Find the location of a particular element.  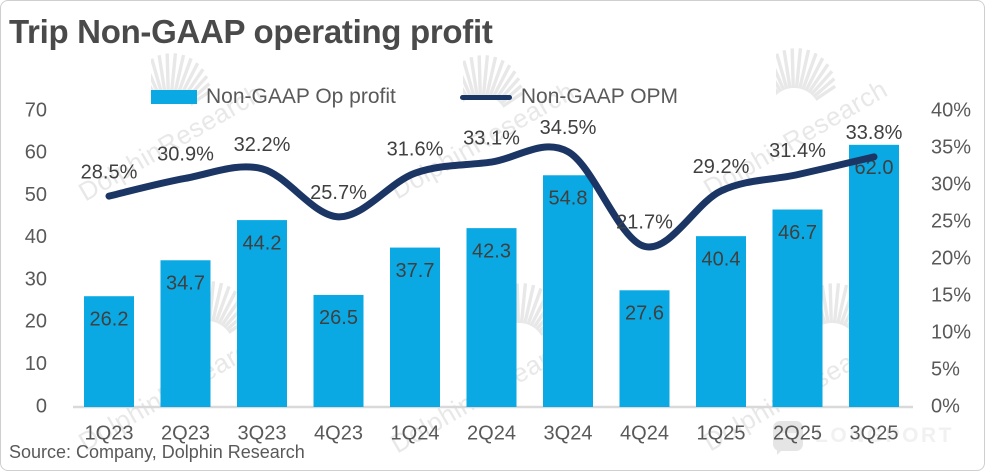

right-axis-tick: 40% is located at coordinates (951, 110).